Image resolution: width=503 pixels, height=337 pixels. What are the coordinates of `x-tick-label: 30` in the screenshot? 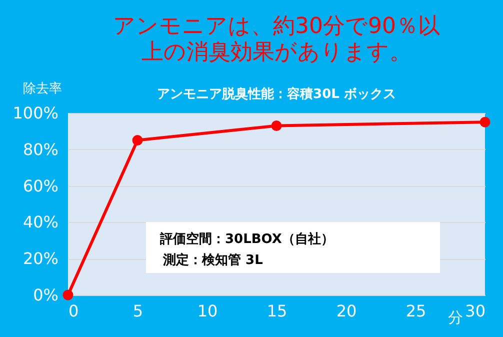 It's located at (475, 311).